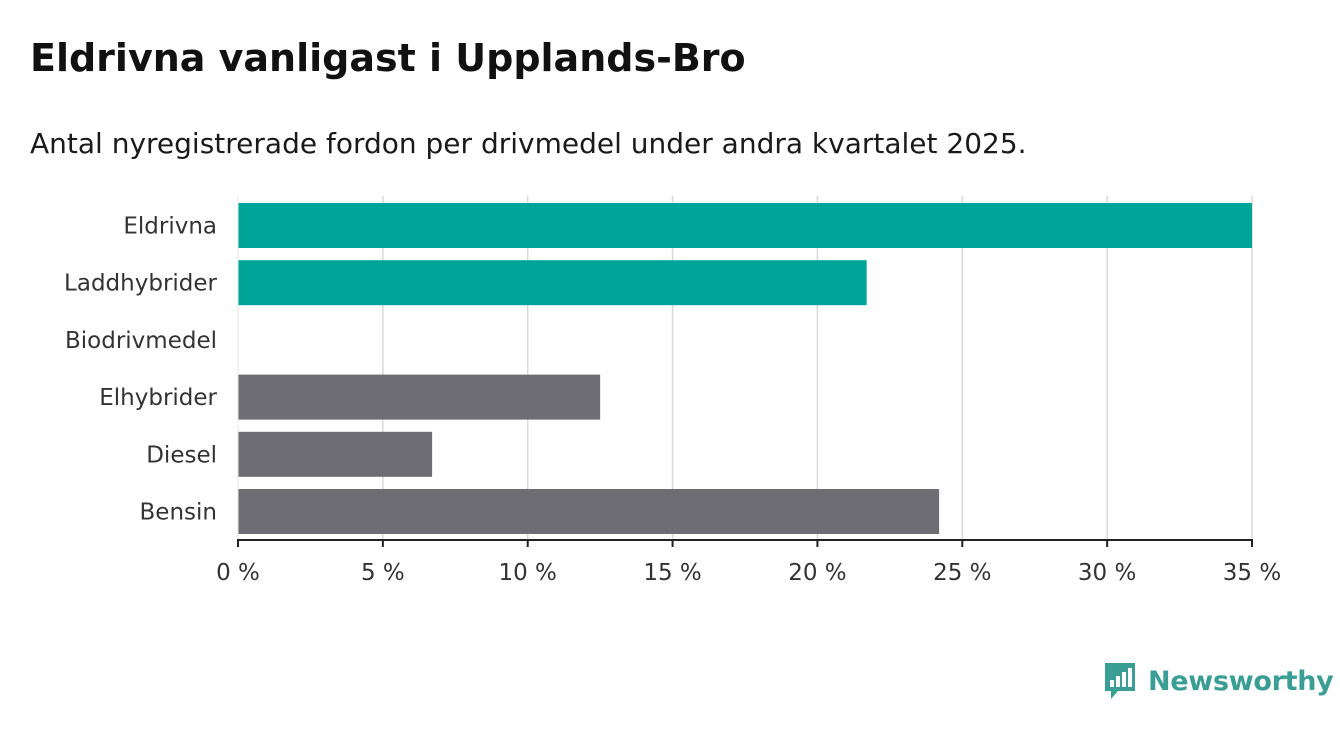  What do you see at coordinates (419, 397) in the screenshot?
I see `bar-elhybrider` at bounding box center [419, 397].